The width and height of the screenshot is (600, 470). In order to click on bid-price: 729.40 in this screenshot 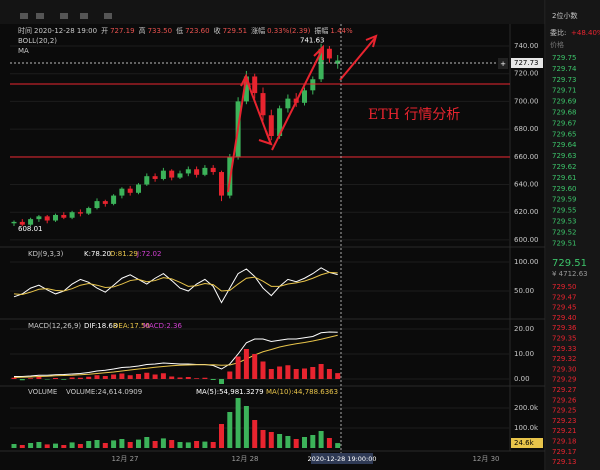, I will do `click(564, 318)`.